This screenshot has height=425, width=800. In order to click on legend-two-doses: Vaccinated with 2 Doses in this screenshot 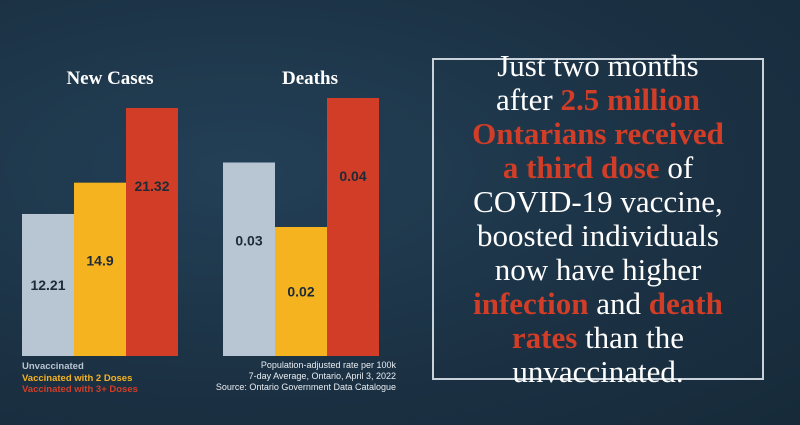, I will do `click(77, 378)`.